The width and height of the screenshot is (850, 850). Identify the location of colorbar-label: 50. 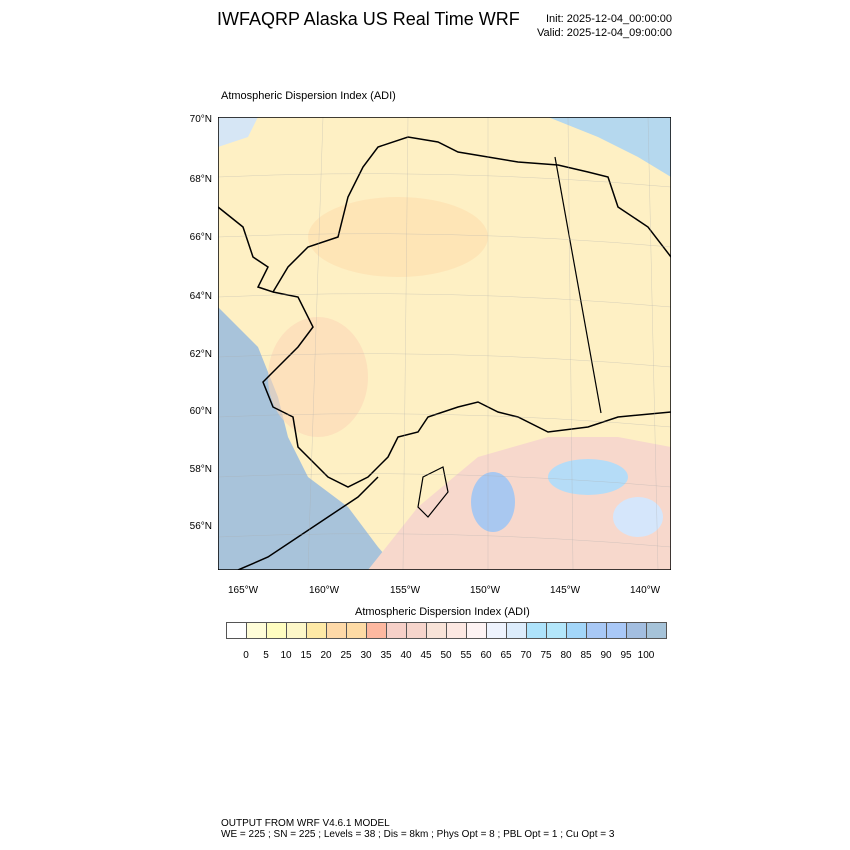
(446, 655).